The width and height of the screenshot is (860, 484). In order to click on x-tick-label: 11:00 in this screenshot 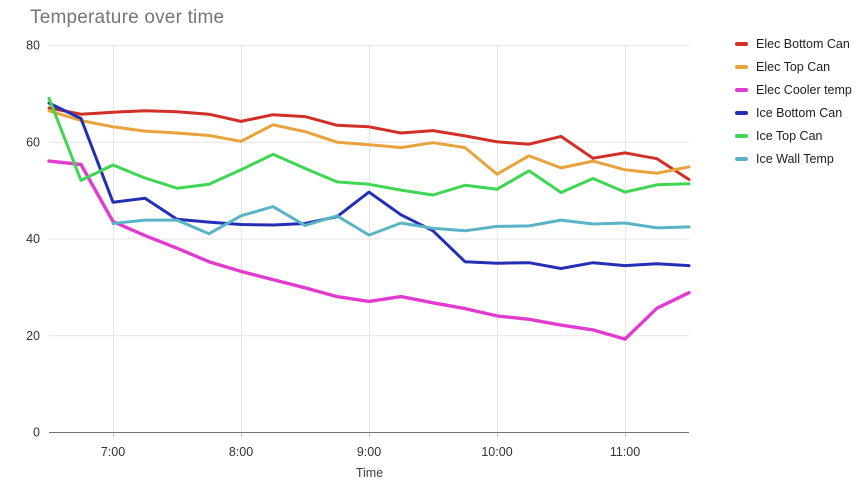, I will do `click(625, 452)`.